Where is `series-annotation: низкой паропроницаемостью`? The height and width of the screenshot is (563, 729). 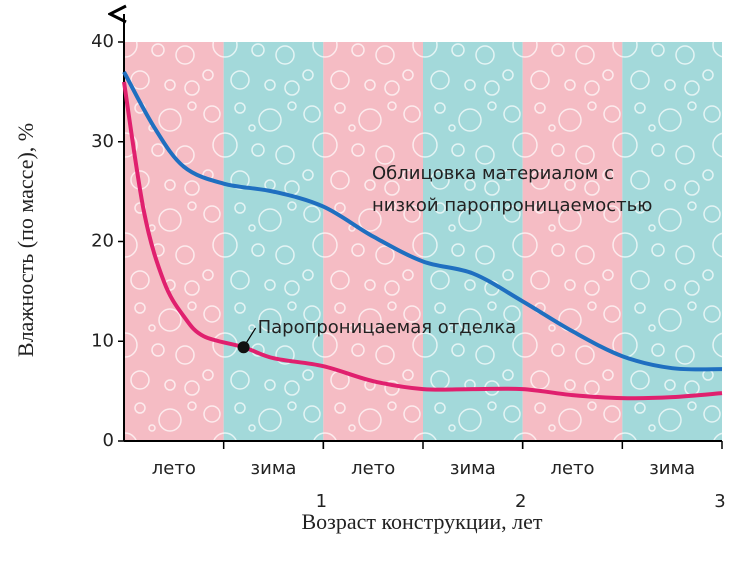 series-annotation: низкой паропроницаемостью is located at coordinates (512, 205).